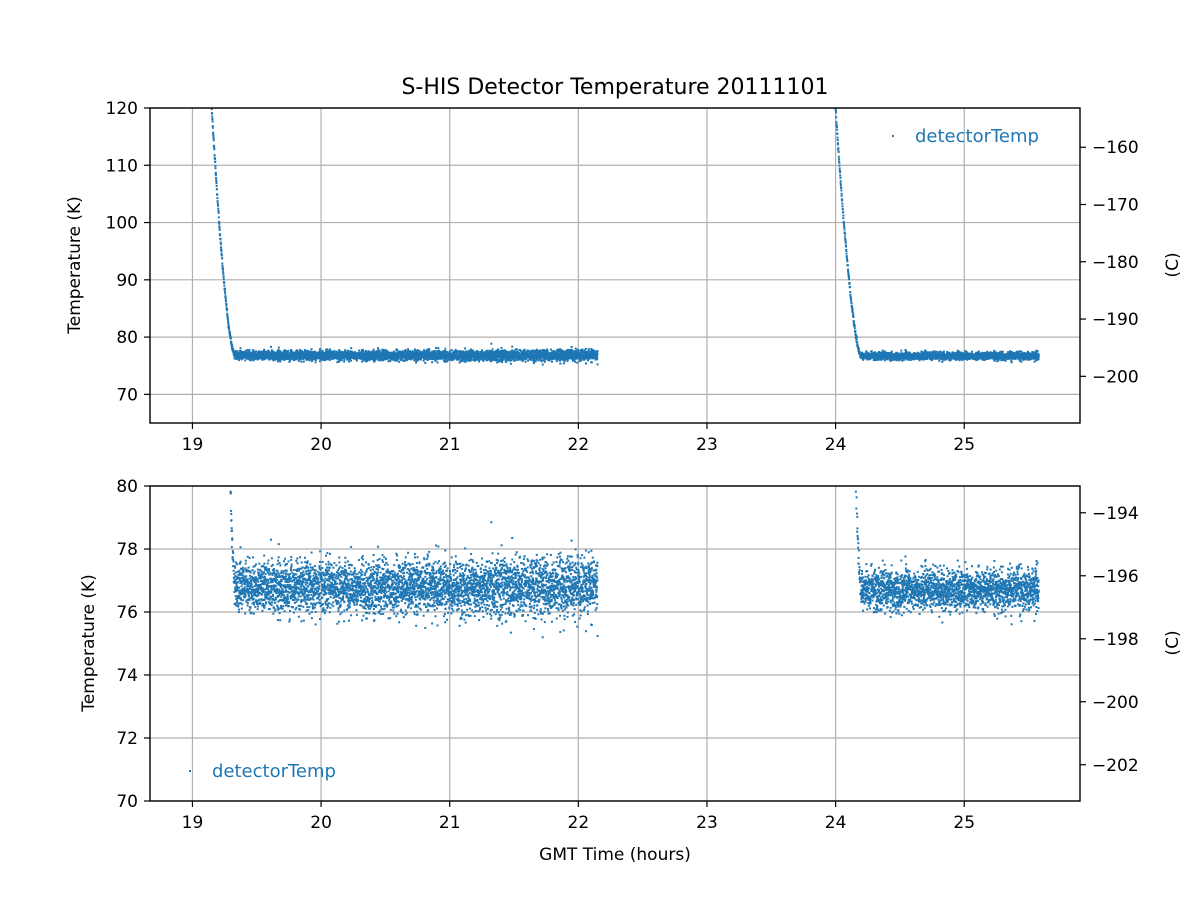 This screenshot has height=900, width=1200. Describe the element at coordinates (122, 224) in the screenshot. I see `top-y-tick-label: 100` at that location.